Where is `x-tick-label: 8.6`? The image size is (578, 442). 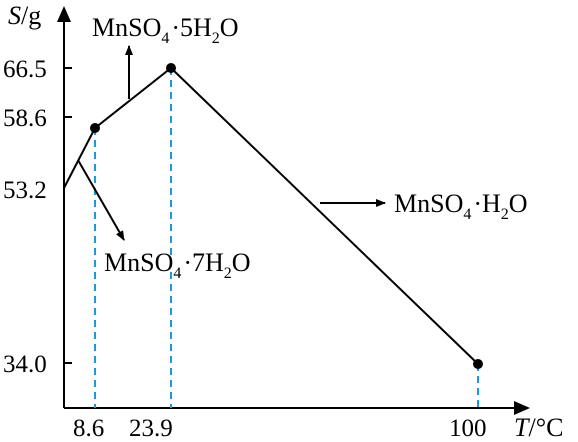
x-tick-label: 8.6 is located at coordinates (88, 428).